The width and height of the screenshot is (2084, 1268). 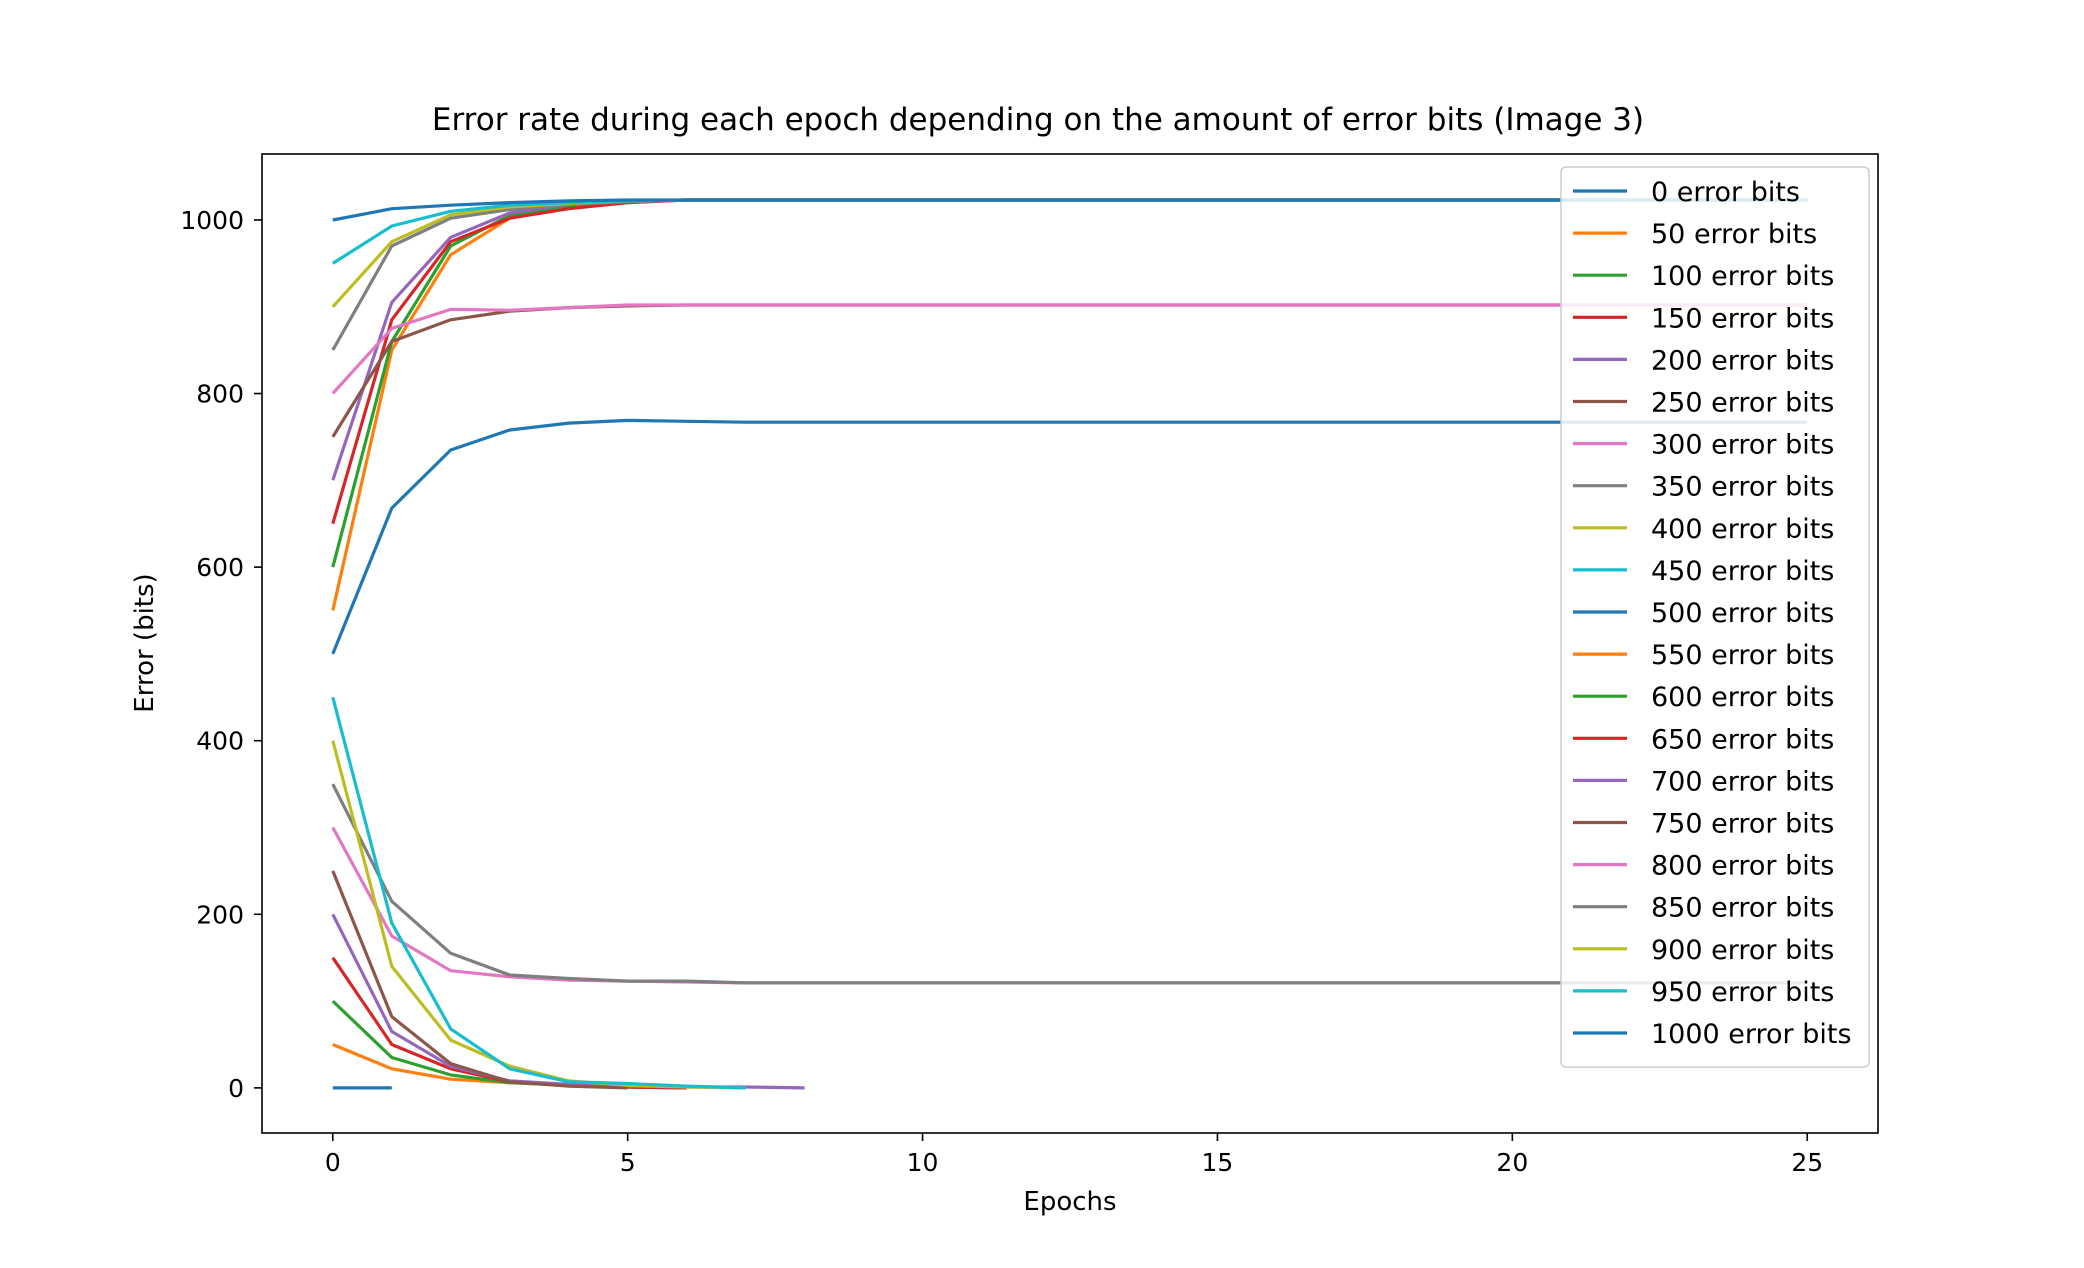 I want to click on legend-entry-20: 1000 error bits, so click(x=1751, y=1034).